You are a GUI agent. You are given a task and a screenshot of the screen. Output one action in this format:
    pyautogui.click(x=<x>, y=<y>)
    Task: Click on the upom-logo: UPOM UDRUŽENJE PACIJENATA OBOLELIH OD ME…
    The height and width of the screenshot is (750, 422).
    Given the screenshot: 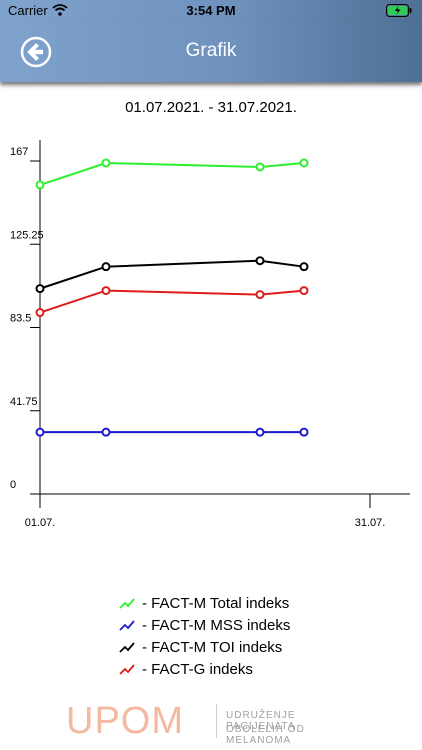 What is the action you would take?
    pyautogui.click(x=216, y=723)
    